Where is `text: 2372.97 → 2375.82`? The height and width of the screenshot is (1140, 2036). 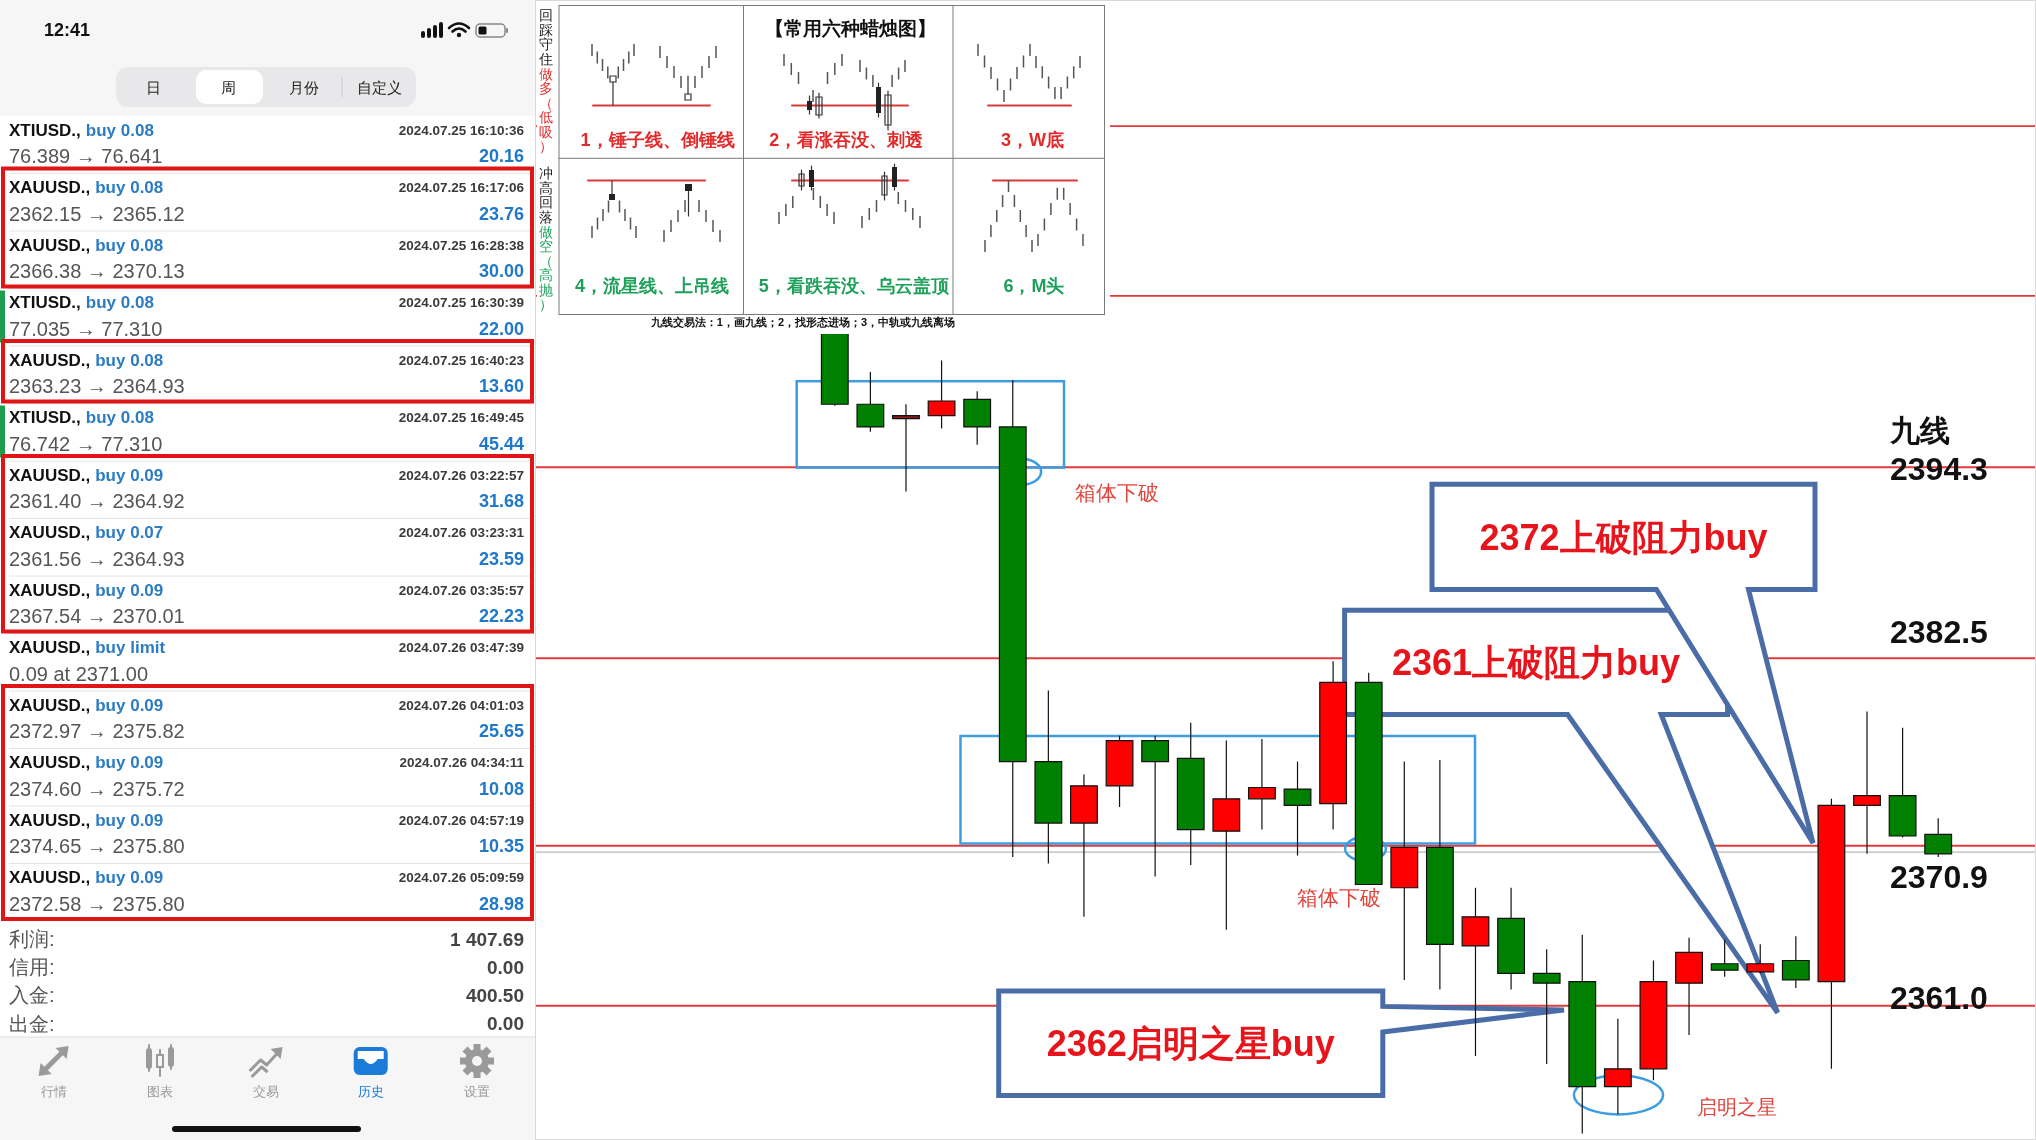 text: 2372.97 → 2375.82 is located at coordinates (97, 731).